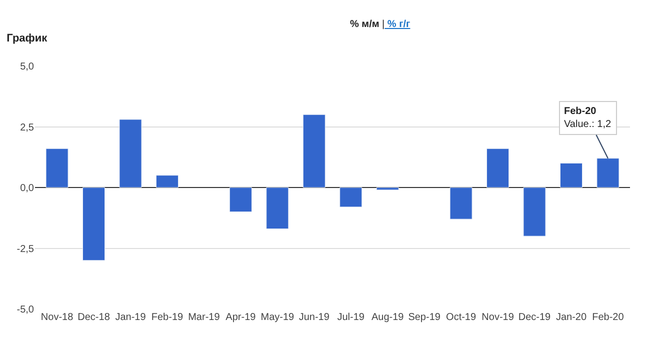  Describe the element at coordinates (204, 317) in the screenshot. I see `x-tick-label: Mar-19` at that location.